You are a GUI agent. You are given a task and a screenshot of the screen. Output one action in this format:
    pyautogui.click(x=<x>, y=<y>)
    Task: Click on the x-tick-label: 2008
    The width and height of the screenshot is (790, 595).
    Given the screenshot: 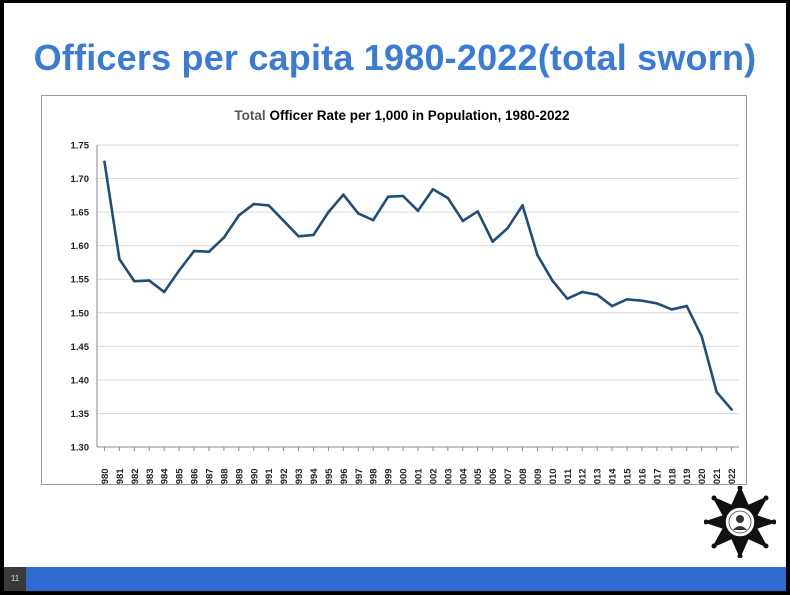 What is the action you would take?
    pyautogui.click(x=523, y=476)
    